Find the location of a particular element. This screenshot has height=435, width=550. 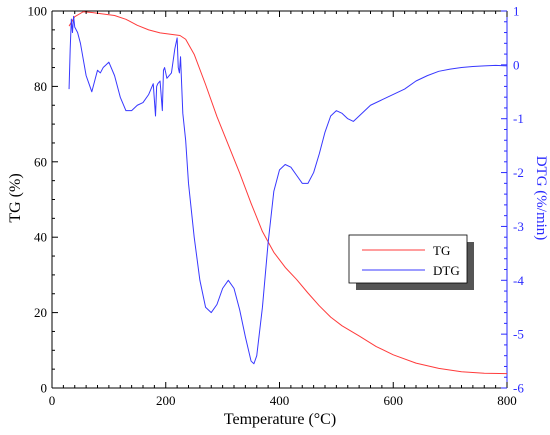

legend-box is located at coordinates (408, 259).